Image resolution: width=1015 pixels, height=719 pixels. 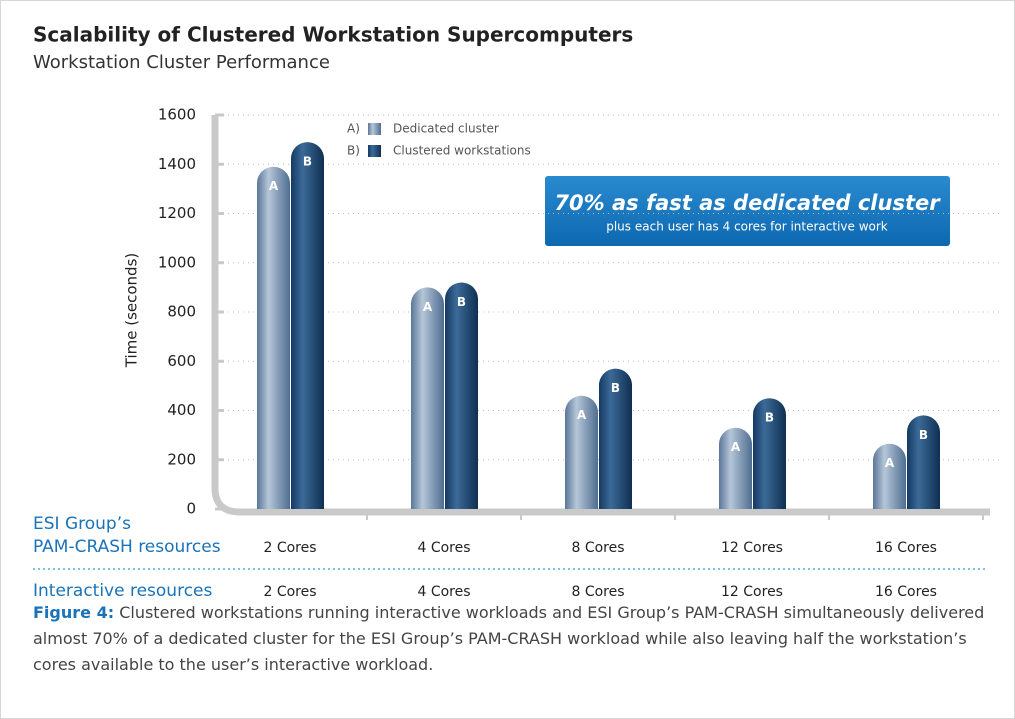 What do you see at coordinates (132, 311) in the screenshot?
I see `y-axis-label: Time (seconds)` at bounding box center [132, 311].